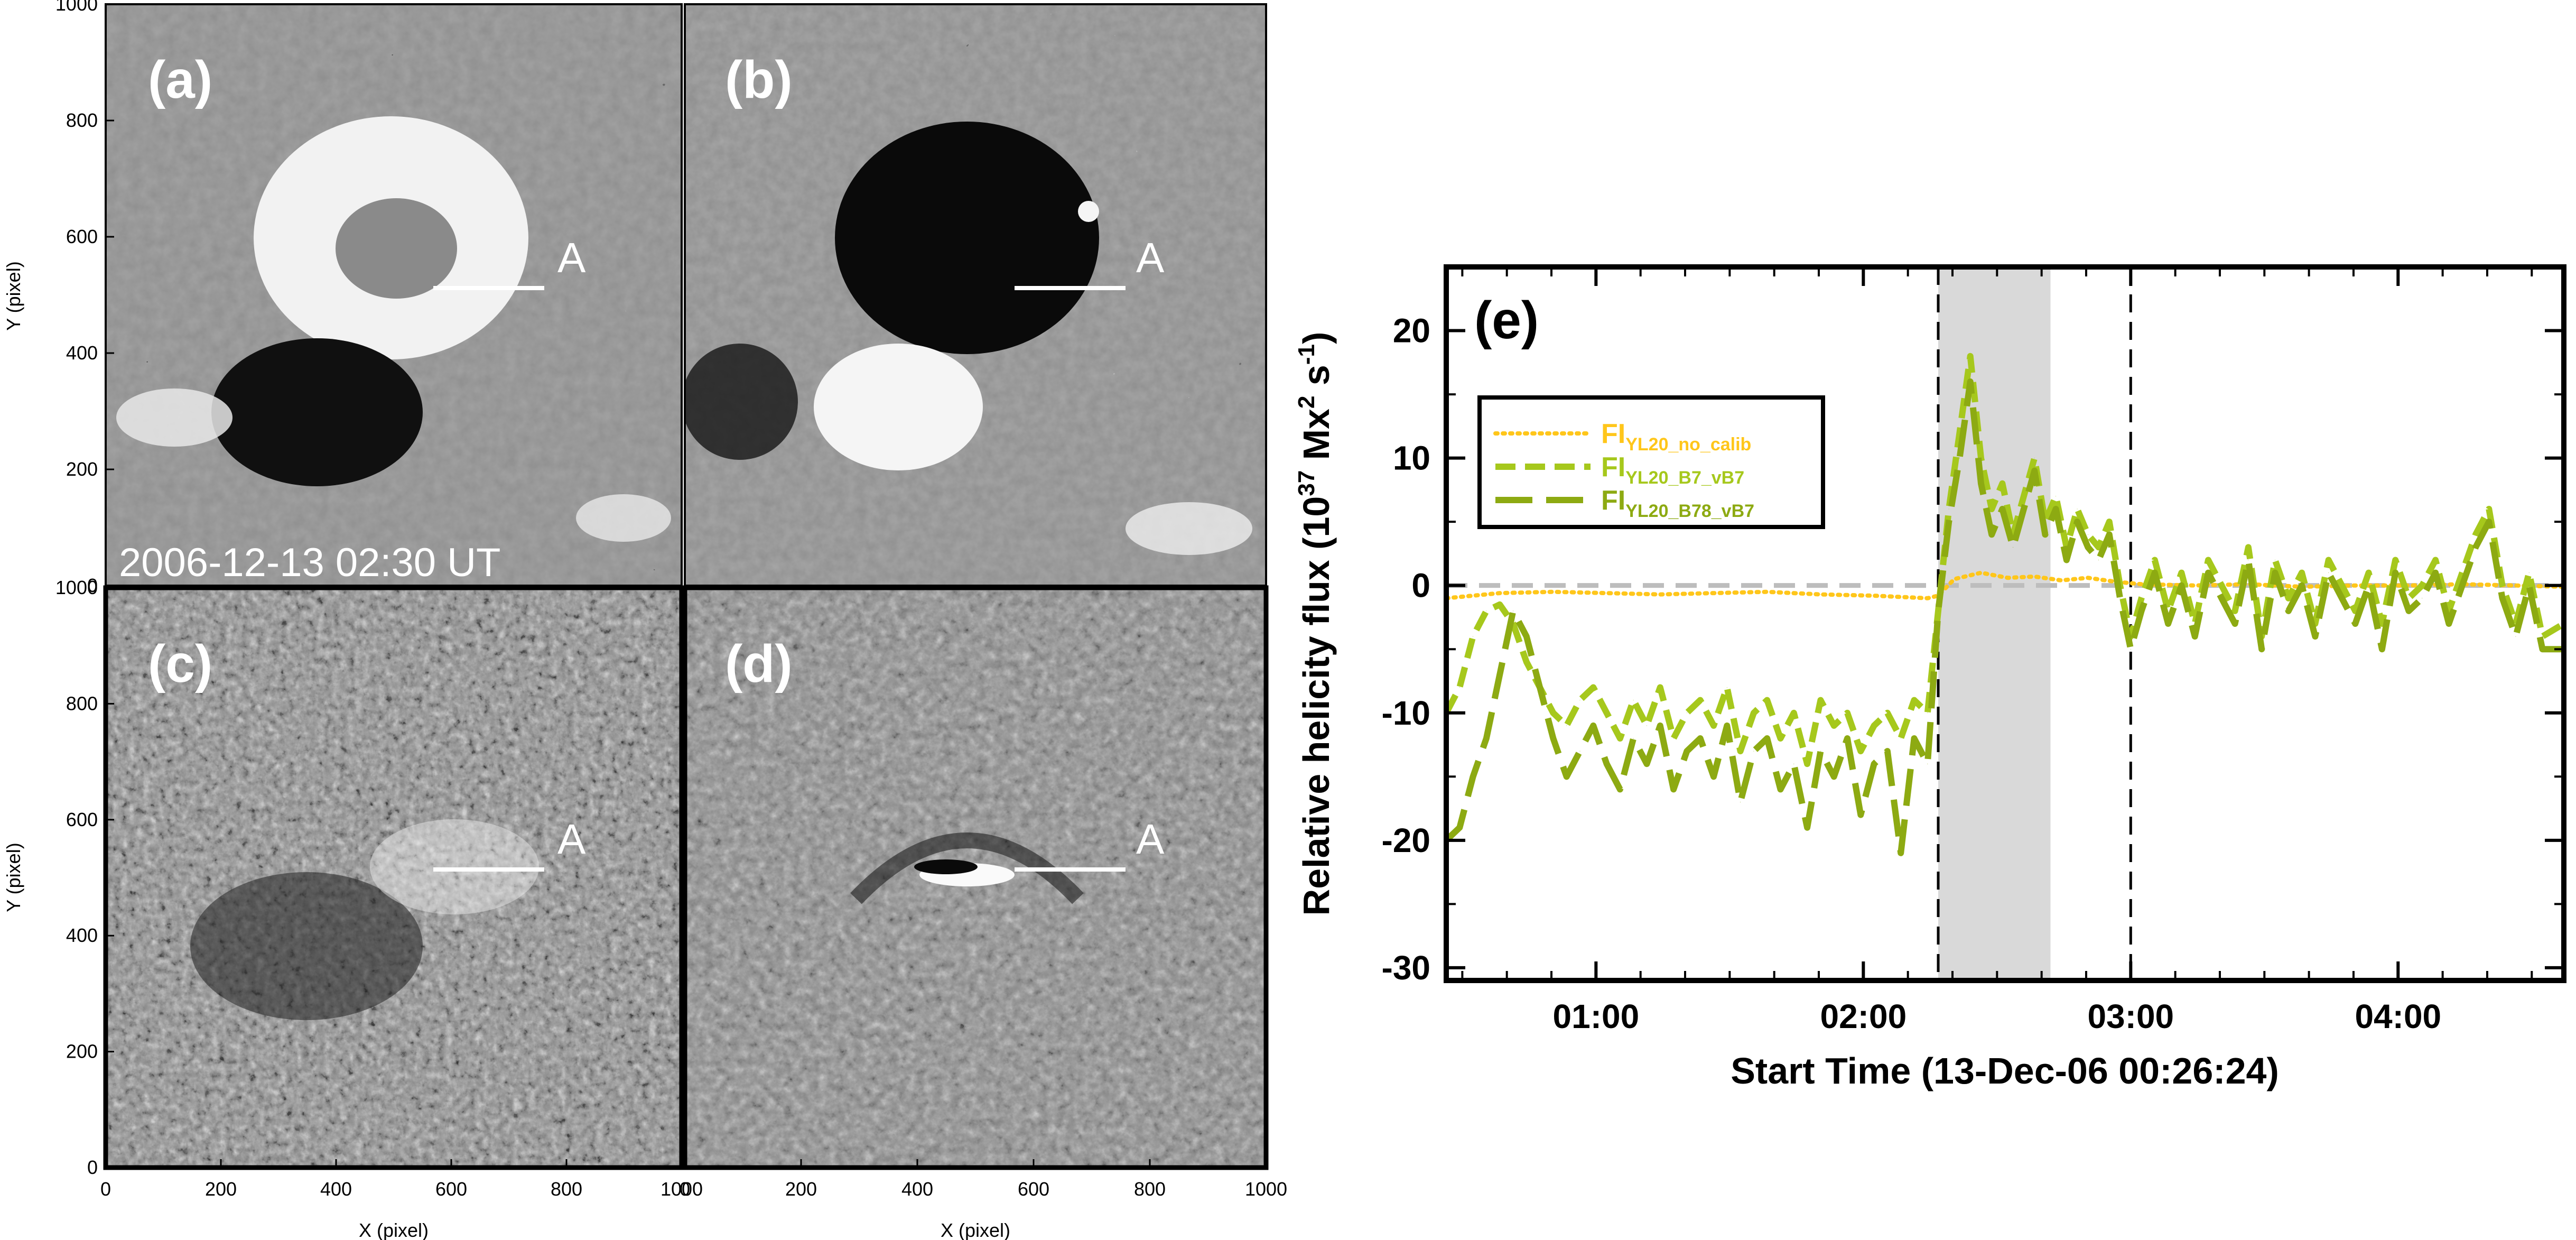  What do you see at coordinates (1306, 402) in the screenshot?
I see `ylabel-part-d: 2` at bounding box center [1306, 402].